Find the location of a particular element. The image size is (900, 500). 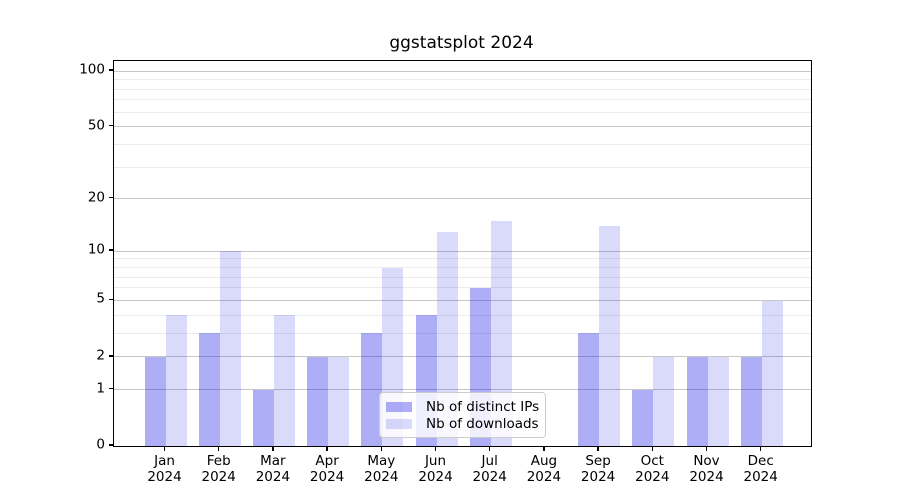

x-tick-label-aug: Aug 2024 is located at coordinates (544, 469).